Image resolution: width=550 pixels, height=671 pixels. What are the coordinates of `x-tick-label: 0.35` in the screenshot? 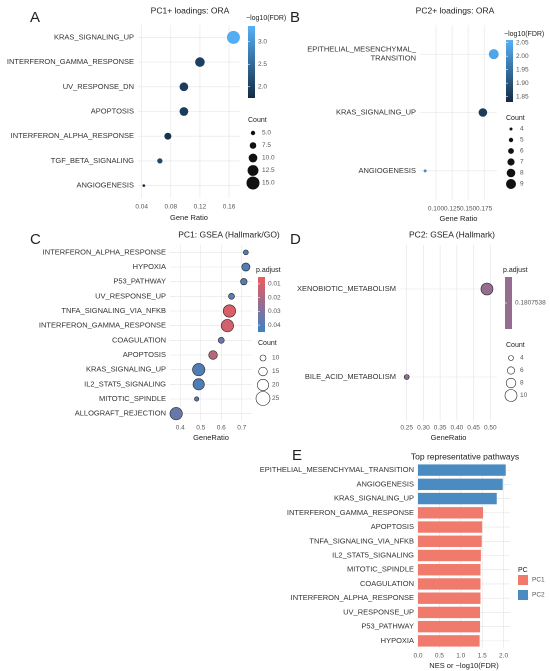 It's located at (440, 428).